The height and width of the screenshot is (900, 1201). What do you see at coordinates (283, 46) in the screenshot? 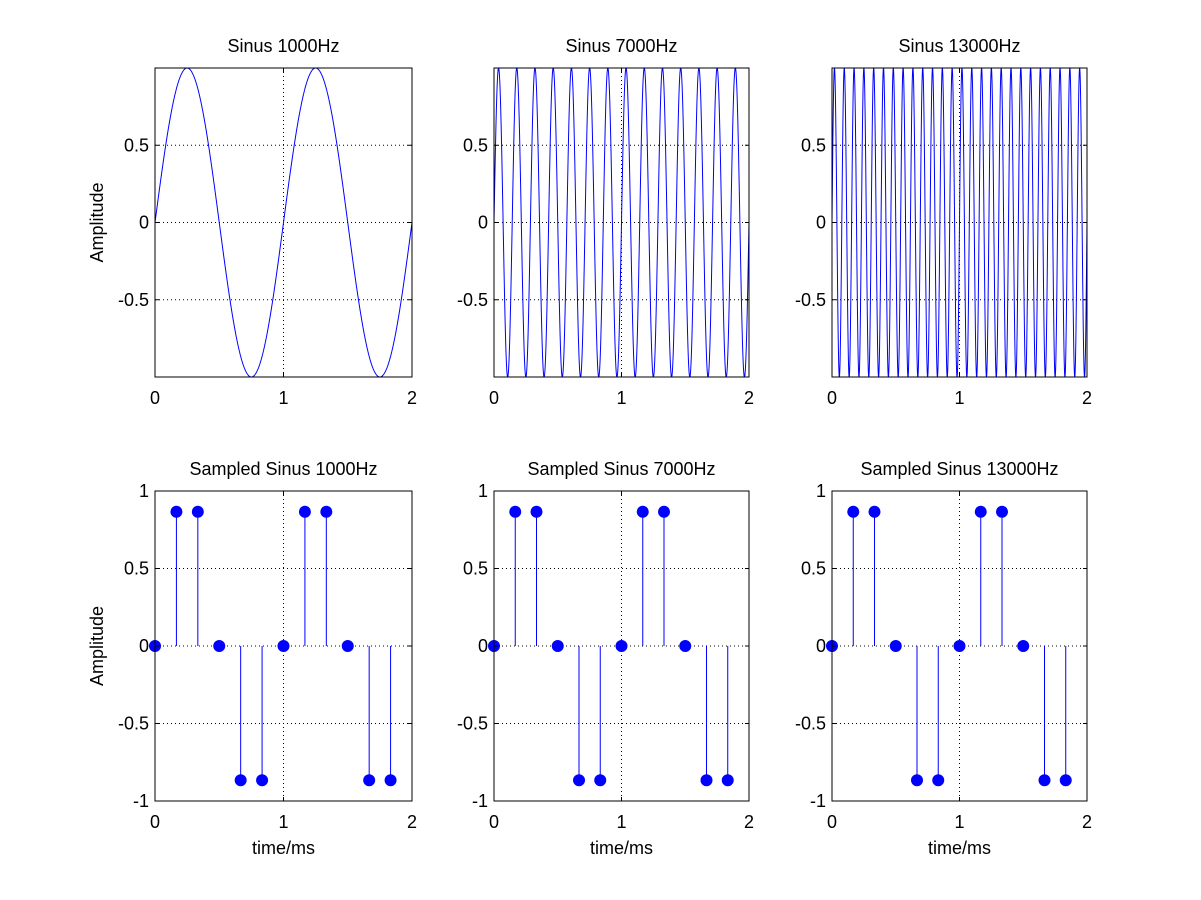
I see `subplot-title: Sinus 1000Hz` at bounding box center [283, 46].